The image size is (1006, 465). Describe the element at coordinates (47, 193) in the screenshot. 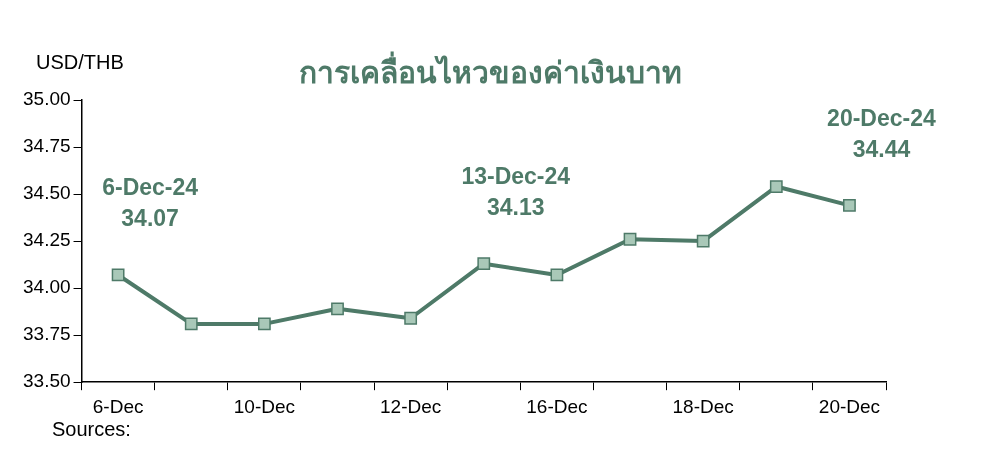

I see `y-tick-label: 34.50` at that location.